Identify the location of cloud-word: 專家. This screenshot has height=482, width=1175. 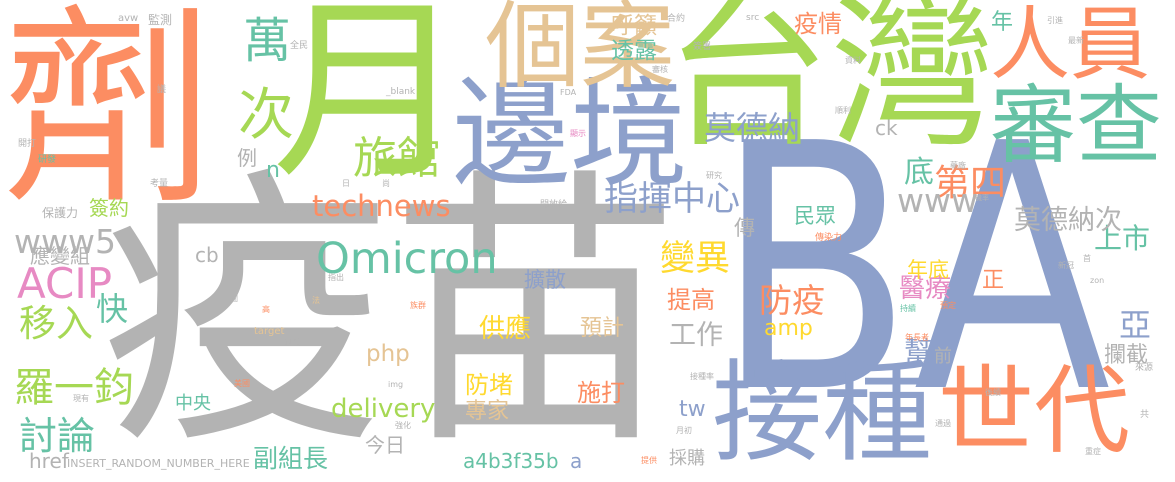
(487, 411).